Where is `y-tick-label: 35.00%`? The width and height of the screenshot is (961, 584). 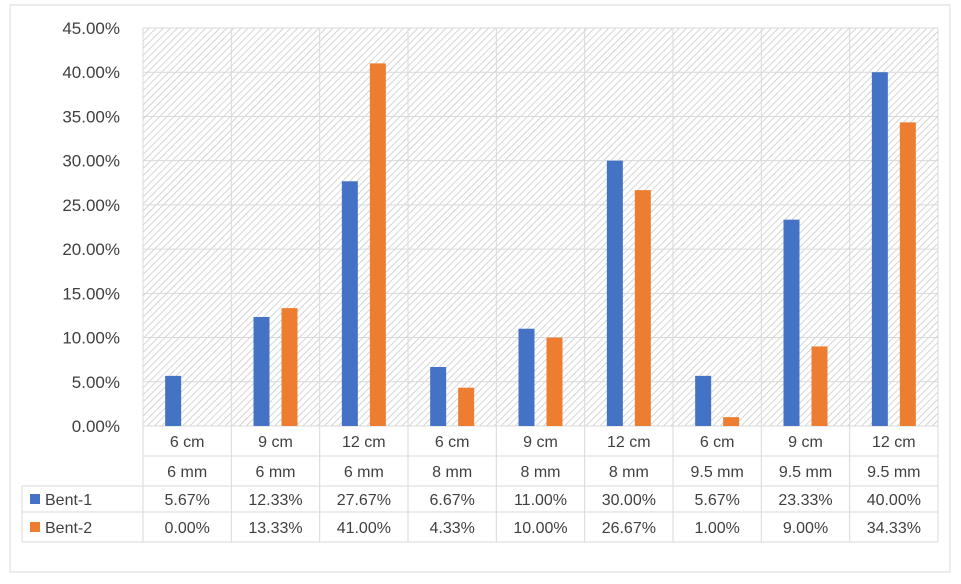
y-tick-label: 35.00% is located at coordinates (91, 116).